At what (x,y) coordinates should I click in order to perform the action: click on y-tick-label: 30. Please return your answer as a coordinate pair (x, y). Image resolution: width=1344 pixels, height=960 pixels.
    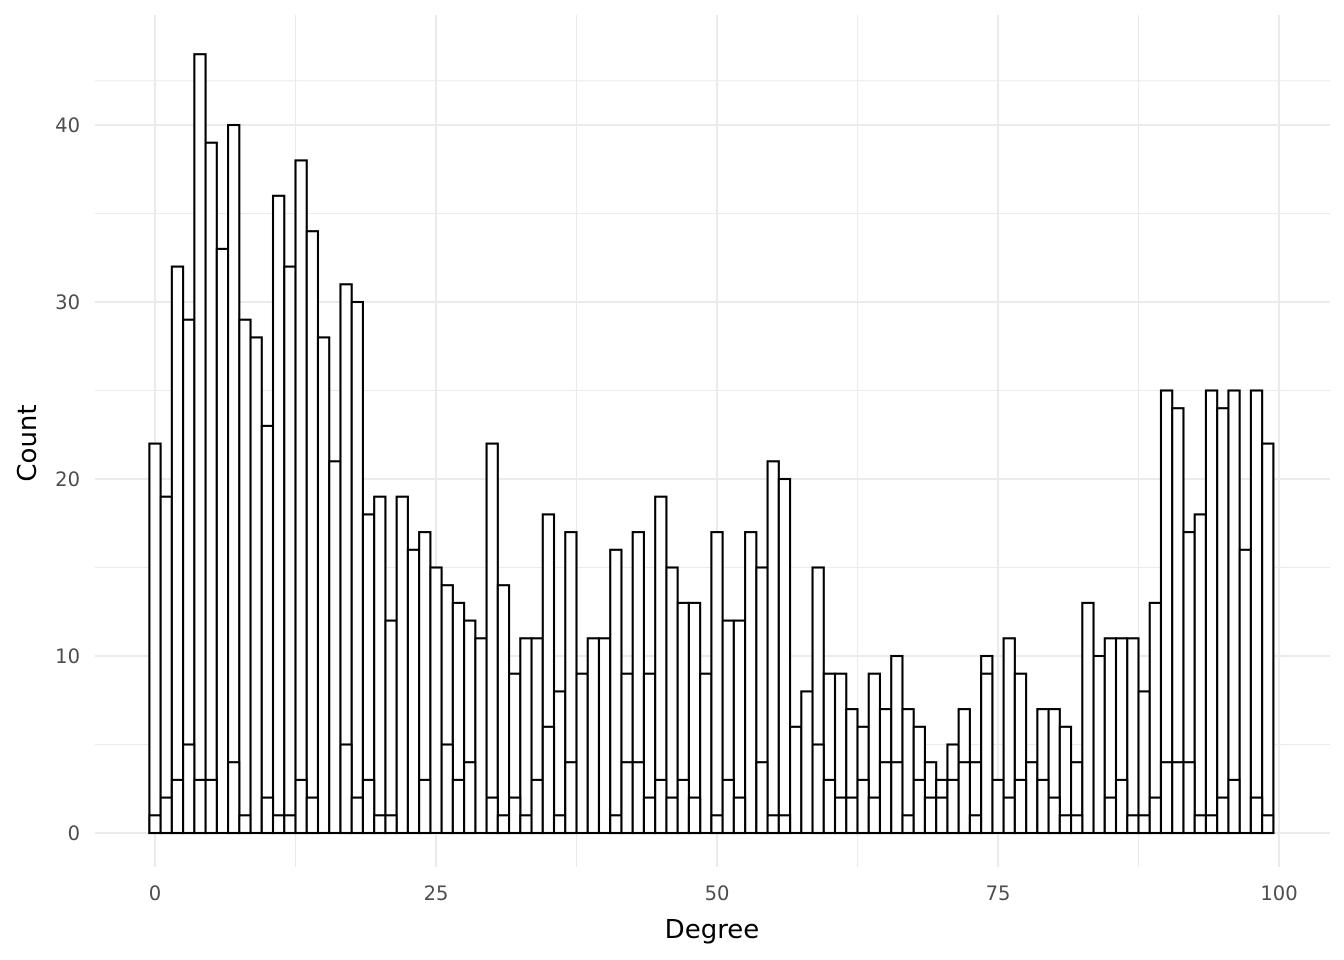
    Looking at the image, I should click on (67, 302).